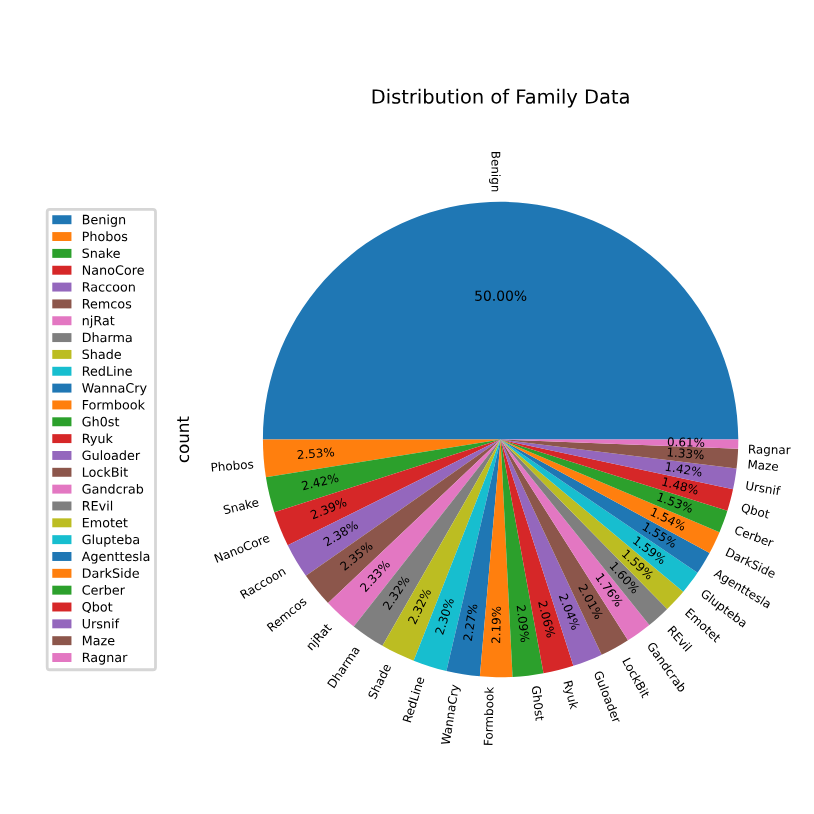 The image size is (814, 814). Describe the element at coordinates (183, 439) in the screenshot. I see `text: count` at that location.